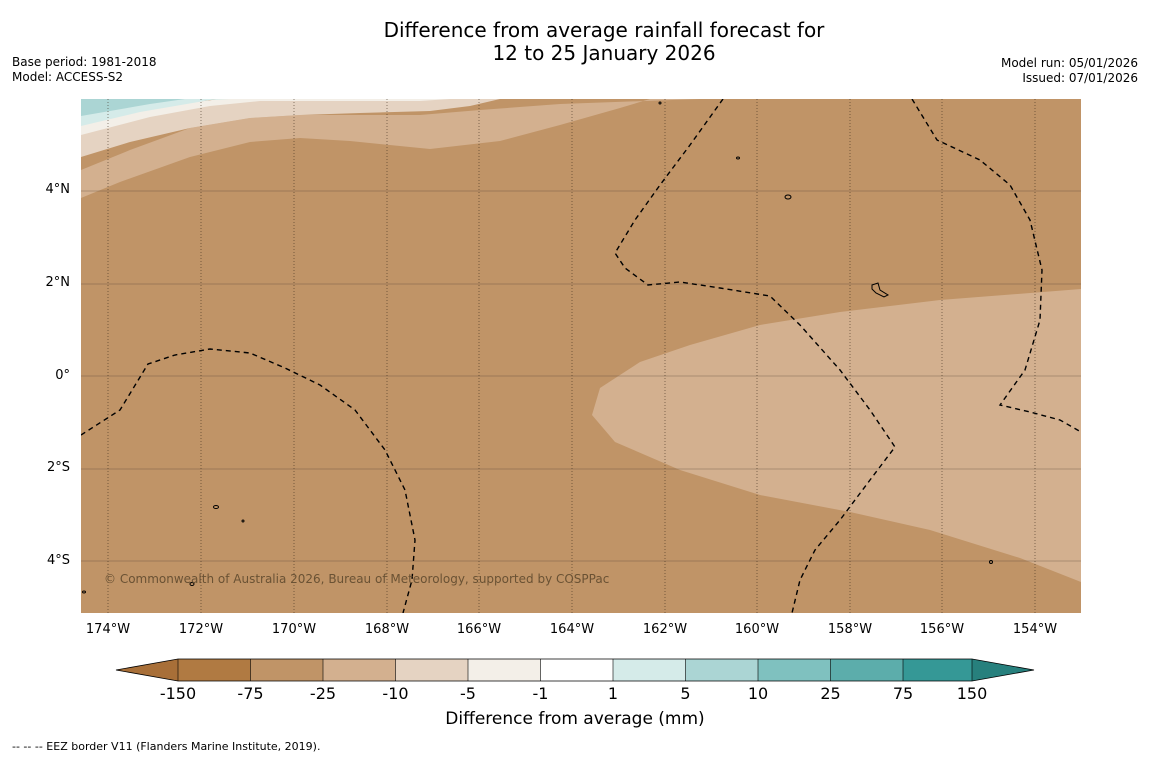  Describe the element at coordinates (1069, 63) in the screenshot. I see `model-run: Model run: 05/01/2026` at that location.